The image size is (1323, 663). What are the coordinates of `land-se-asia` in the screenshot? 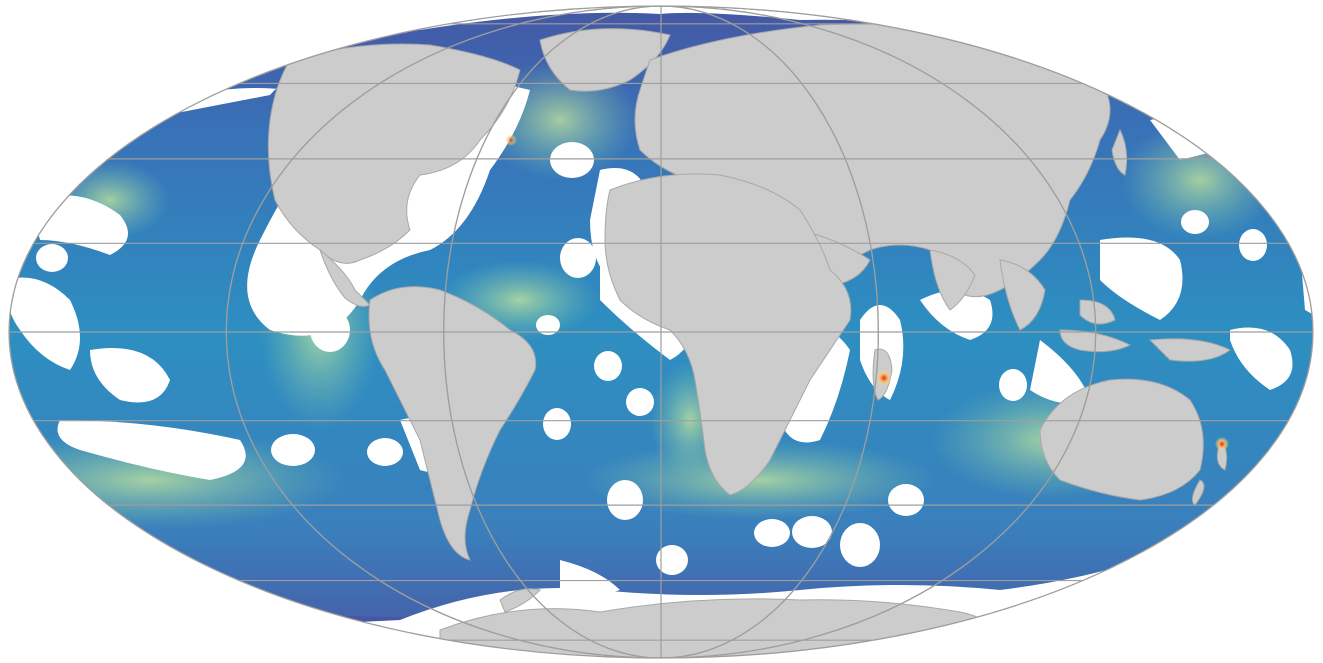 It's located at (1022, 295).